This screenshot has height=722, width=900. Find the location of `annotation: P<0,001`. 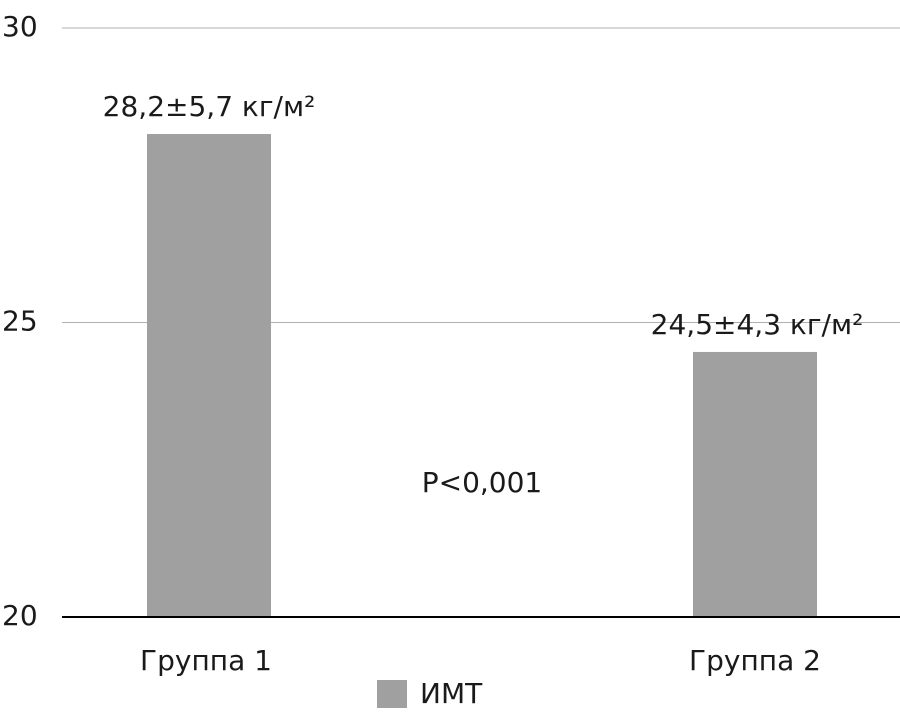

annotation: P<0,001 is located at coordinates (482, 482).